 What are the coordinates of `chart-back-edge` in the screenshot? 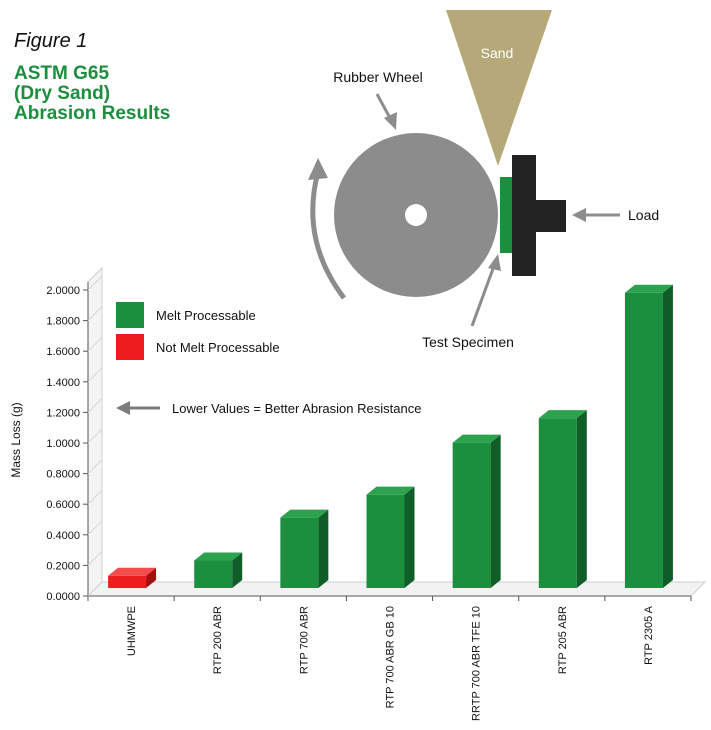 It's located at (95, 432).